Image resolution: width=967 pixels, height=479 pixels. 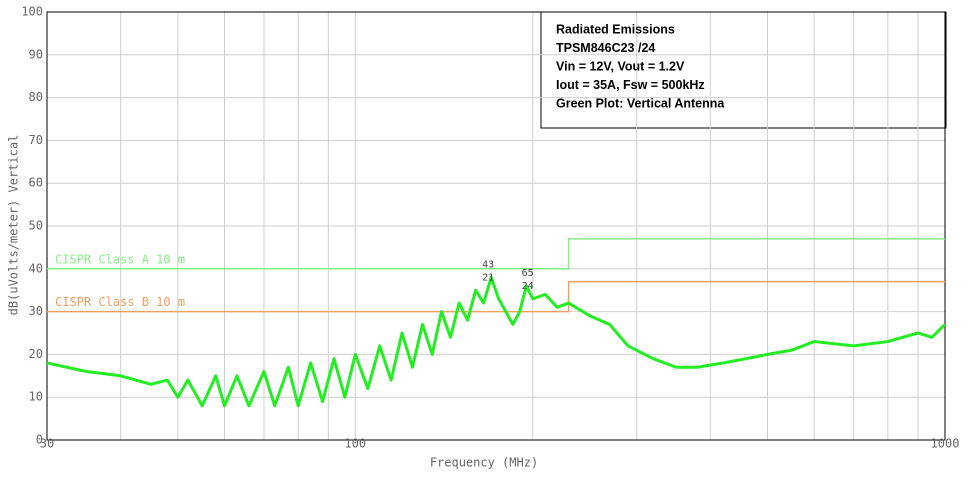 What do you see at coordinates (355, 444) in the screenshot?
I see `x-tick-label: 100` at bounding box center [355, 444].